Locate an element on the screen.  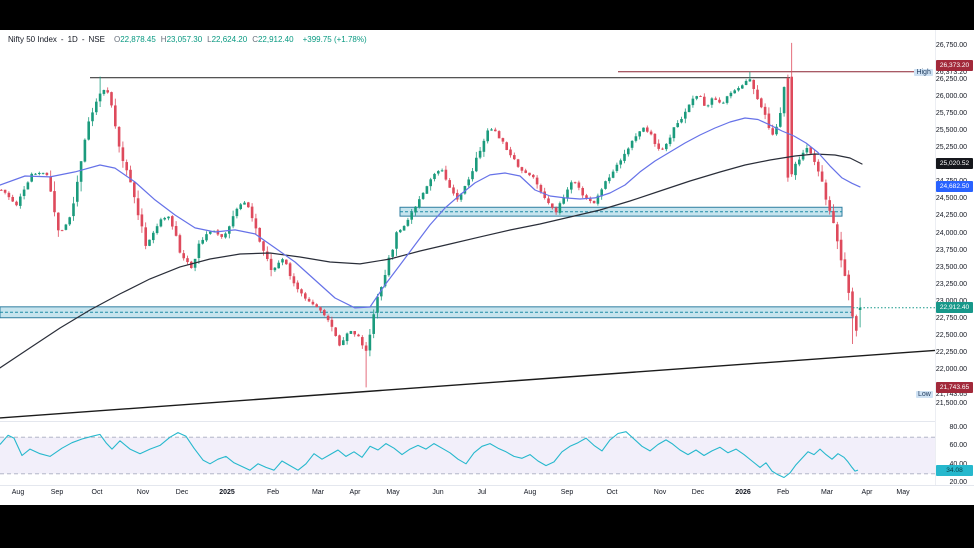
ma-fast-value-badge: 24,682.50 is located at coordinates (954, 187).